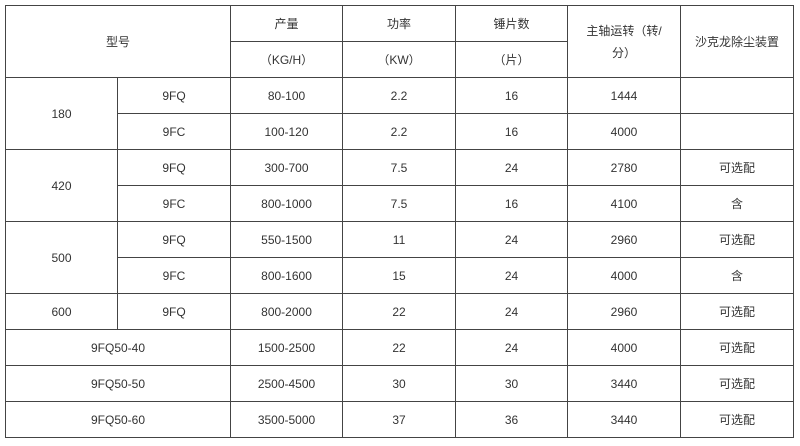 Image resolution: width=800 pixels, height=446 pixels. I want to click on table-row: 9FQ50-60 3500-5000 37 36 3440 可选配, so click(399, 419).